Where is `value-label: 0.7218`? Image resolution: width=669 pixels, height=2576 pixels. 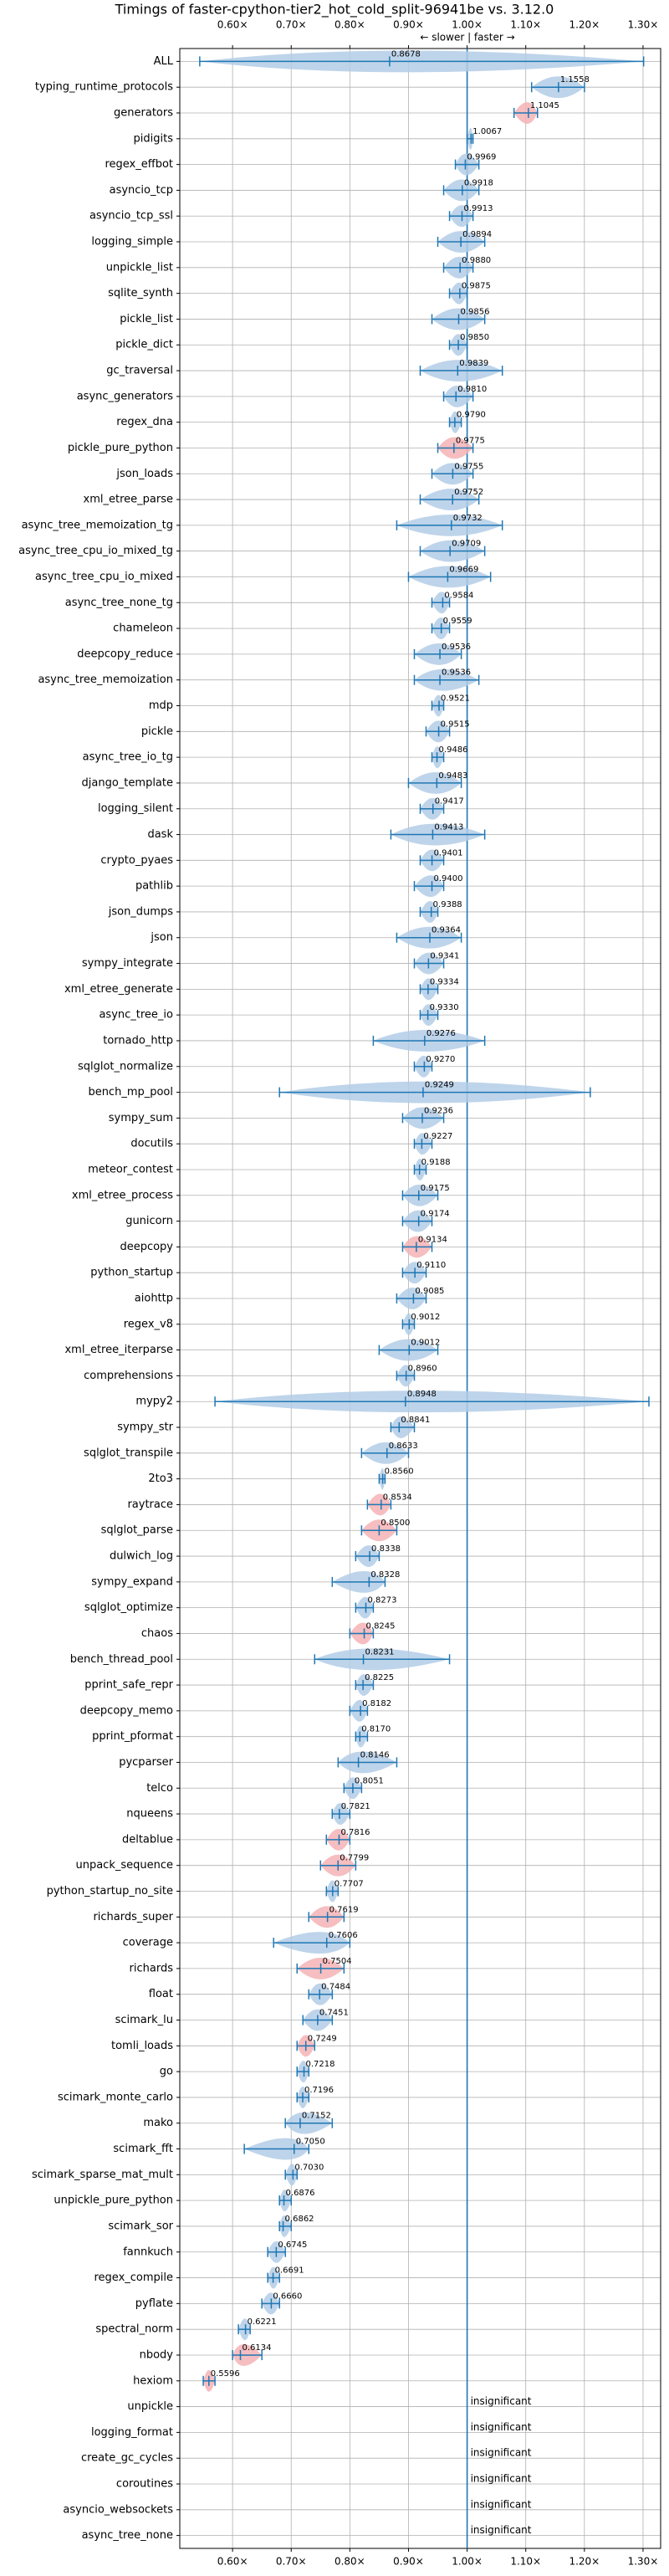 value-label: 0.7218 is located at coordinates (321, 2065).